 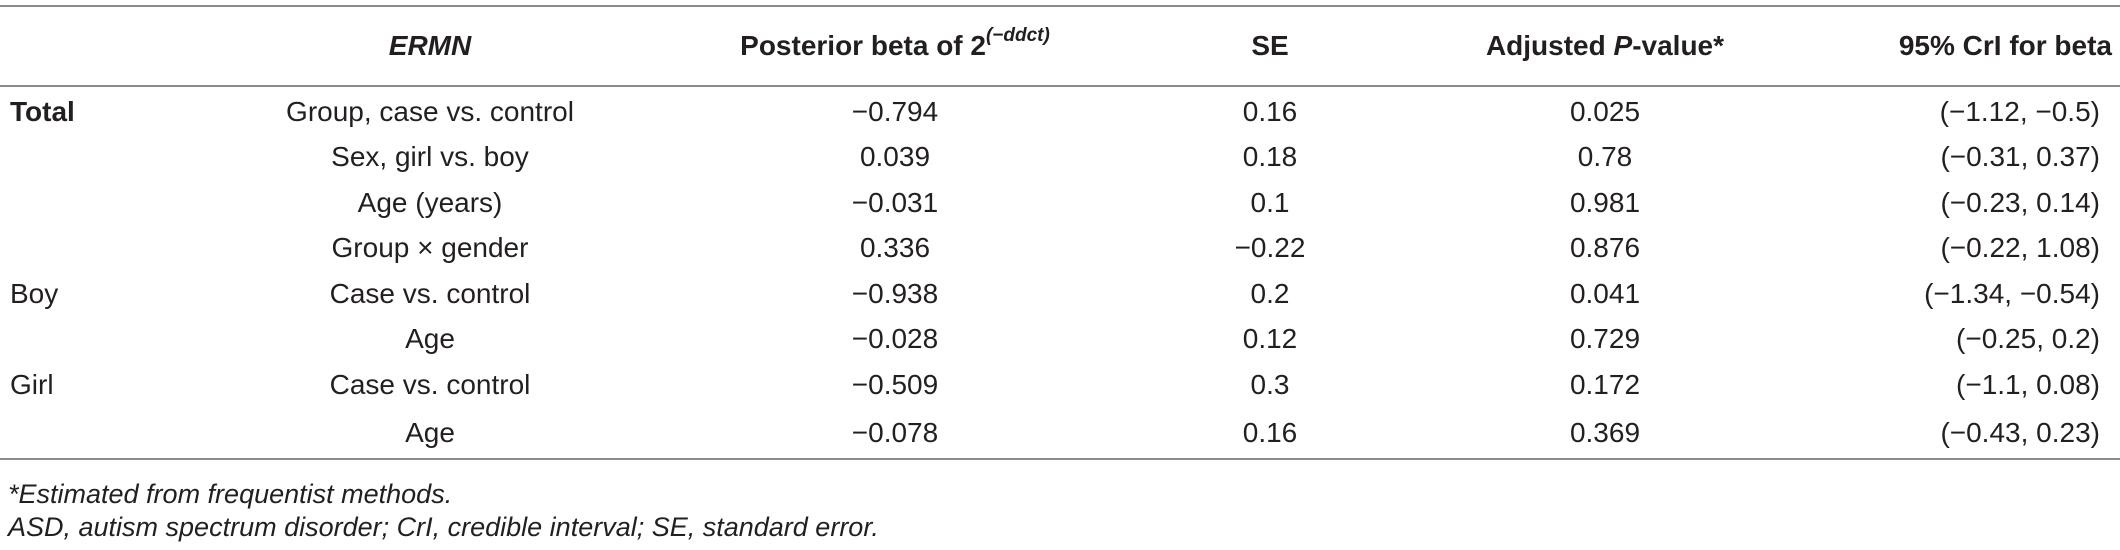 I want to click on row-se: 0.1, so click(x=1270, y=202).